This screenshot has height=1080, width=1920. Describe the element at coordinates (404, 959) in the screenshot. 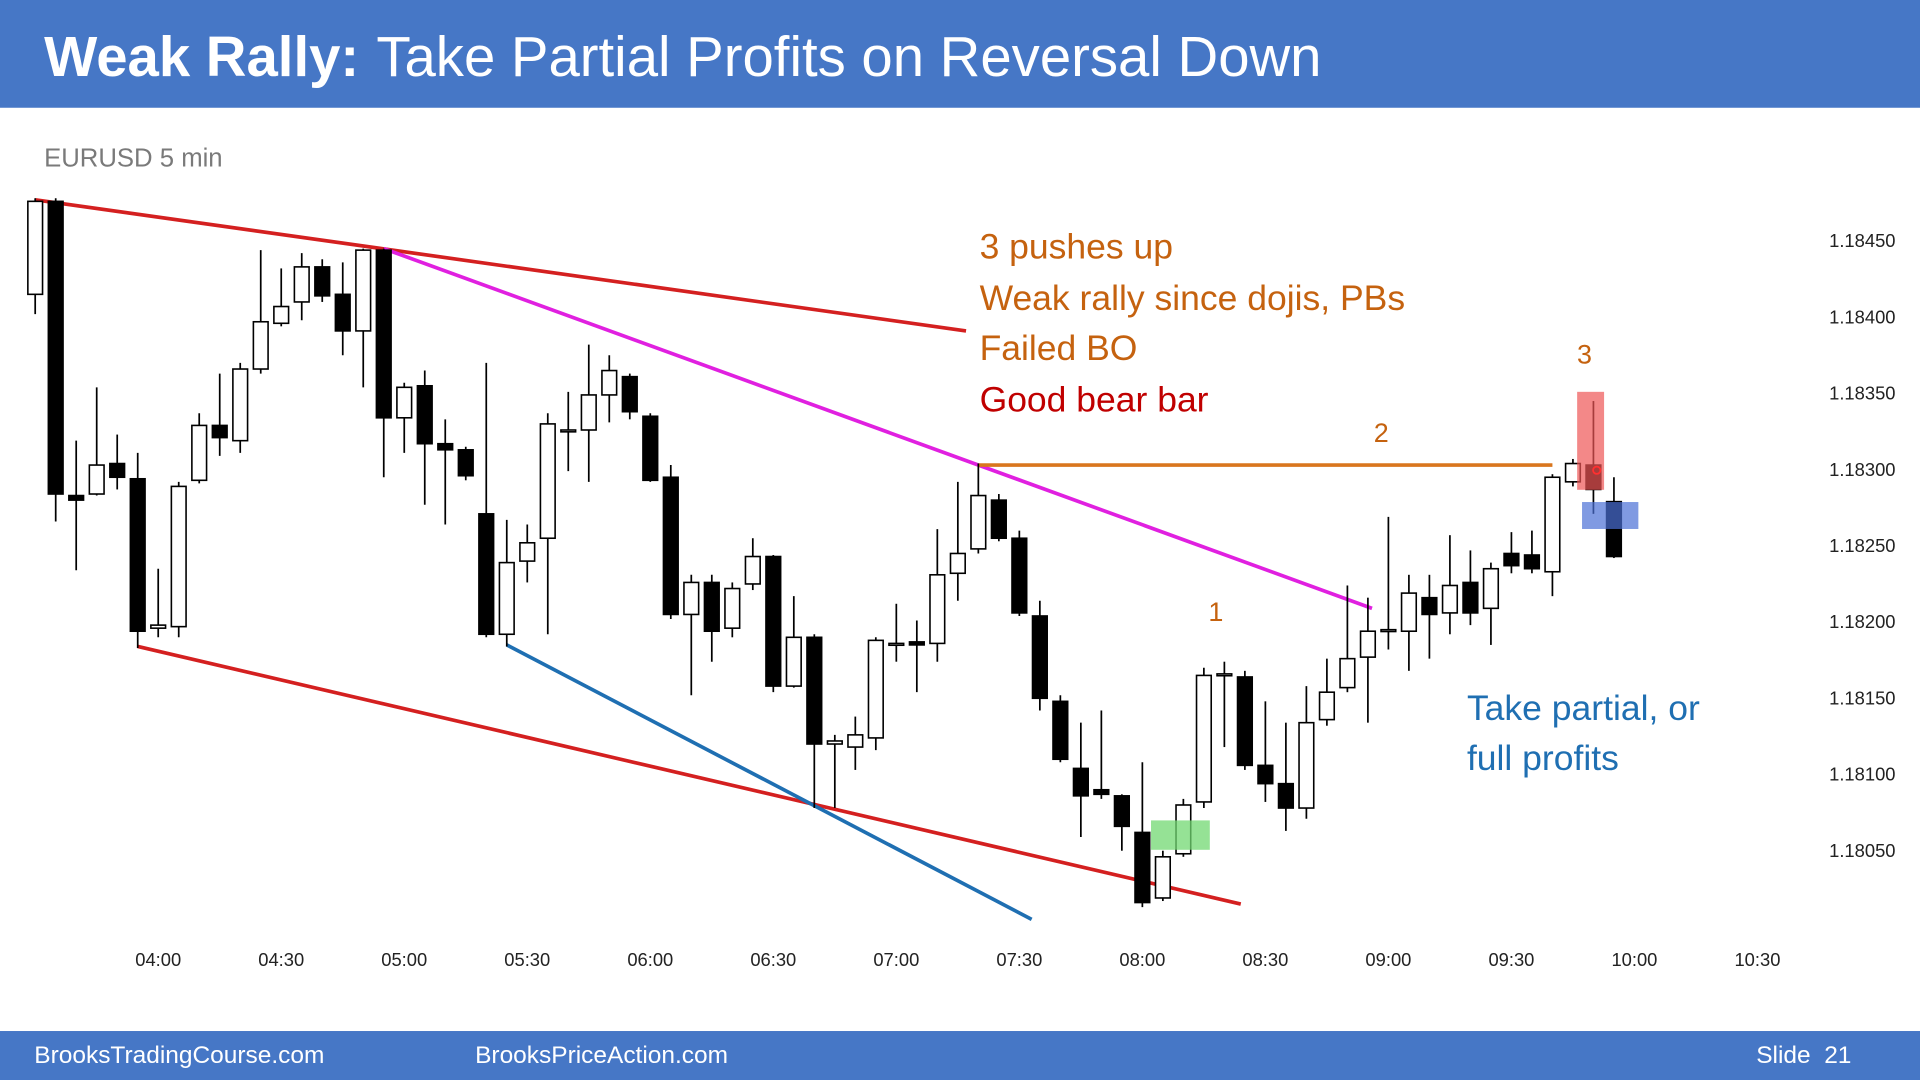

I see `x-tick-label: 05:00` at that location.